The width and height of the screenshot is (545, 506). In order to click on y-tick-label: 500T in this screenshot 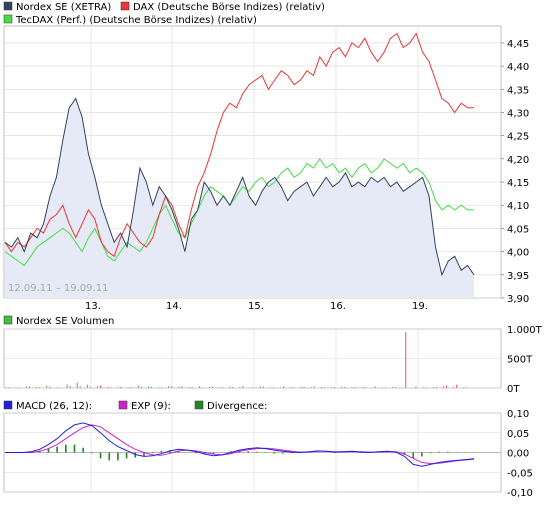, I will do `click(520, 360)`.